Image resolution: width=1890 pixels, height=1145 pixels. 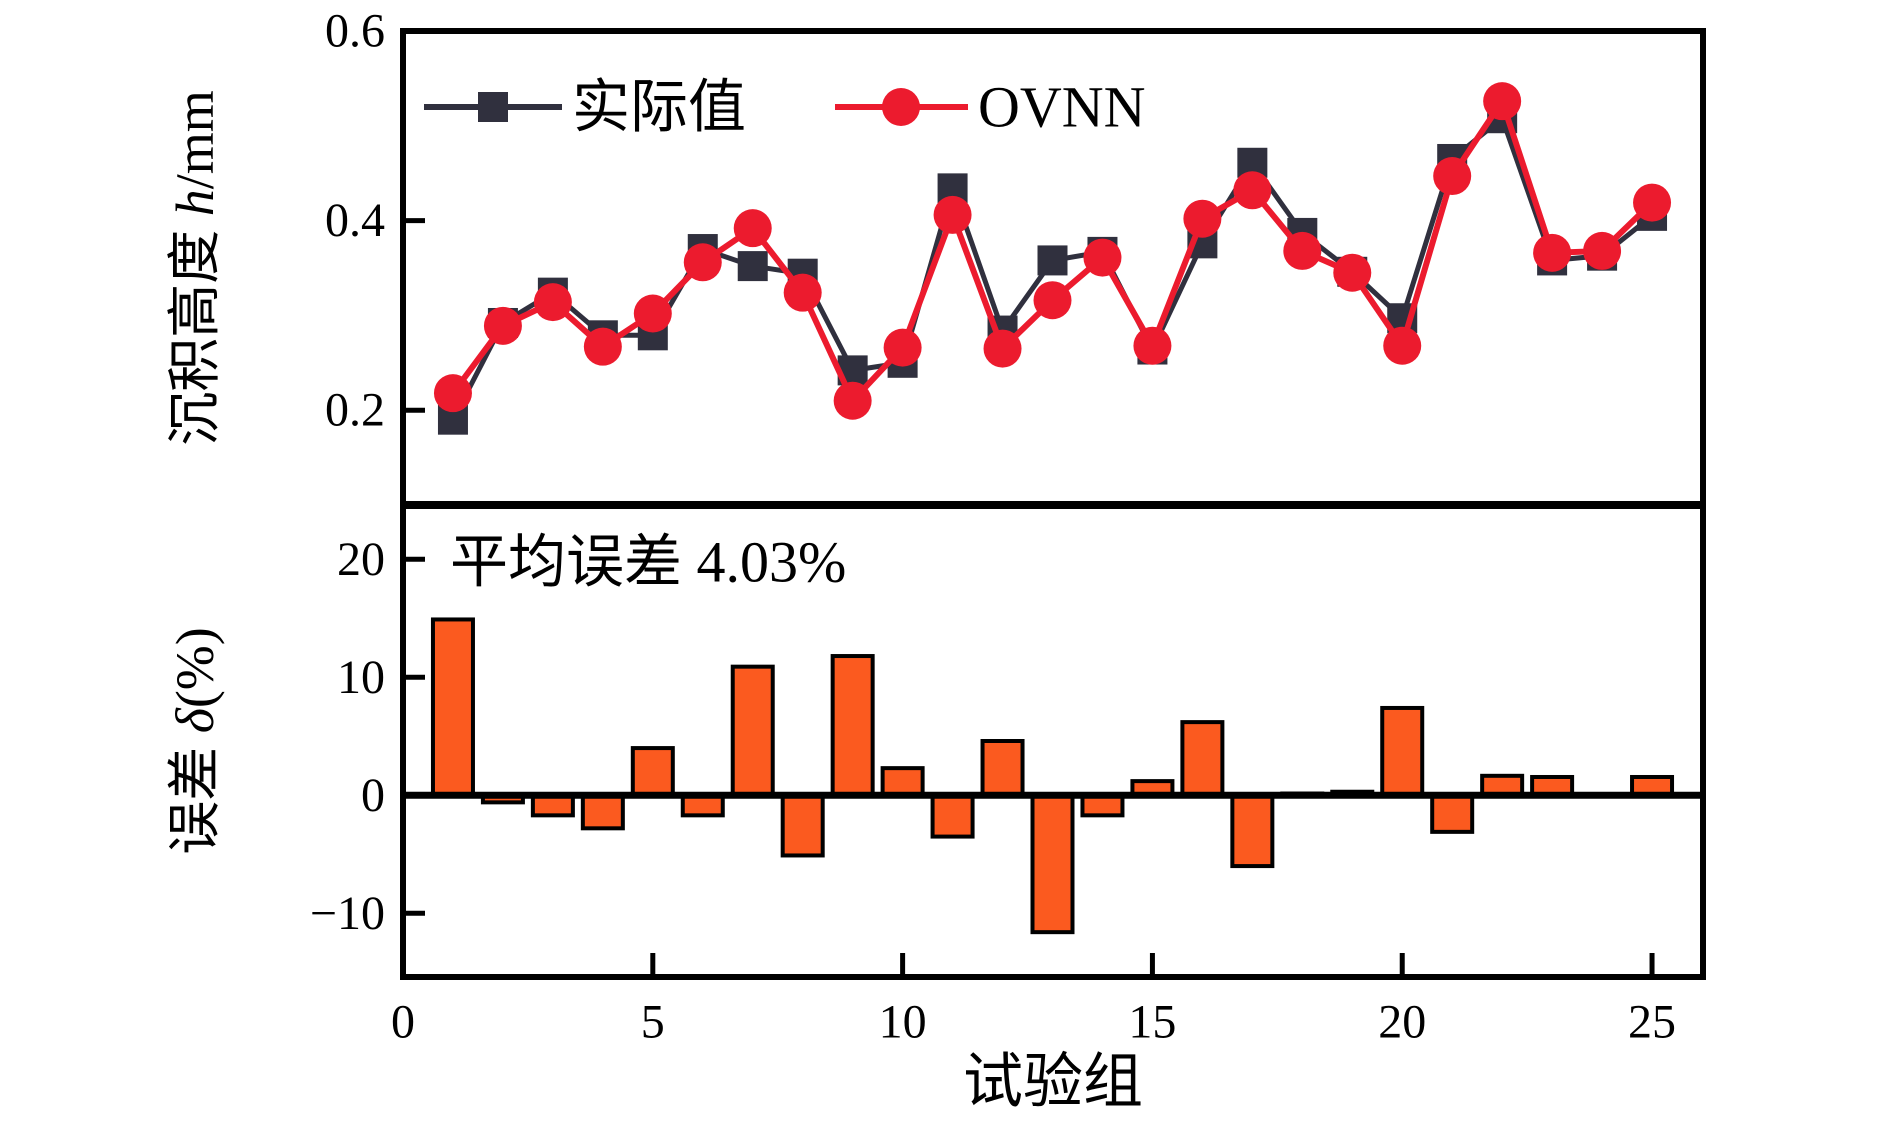 I want to click on xtick-label: 5, so click(x=653, y=1022).